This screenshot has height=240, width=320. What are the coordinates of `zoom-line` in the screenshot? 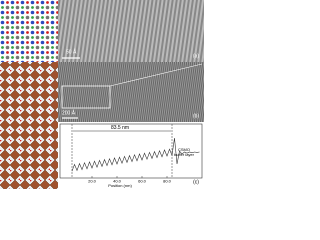 It's located at (156, 75).